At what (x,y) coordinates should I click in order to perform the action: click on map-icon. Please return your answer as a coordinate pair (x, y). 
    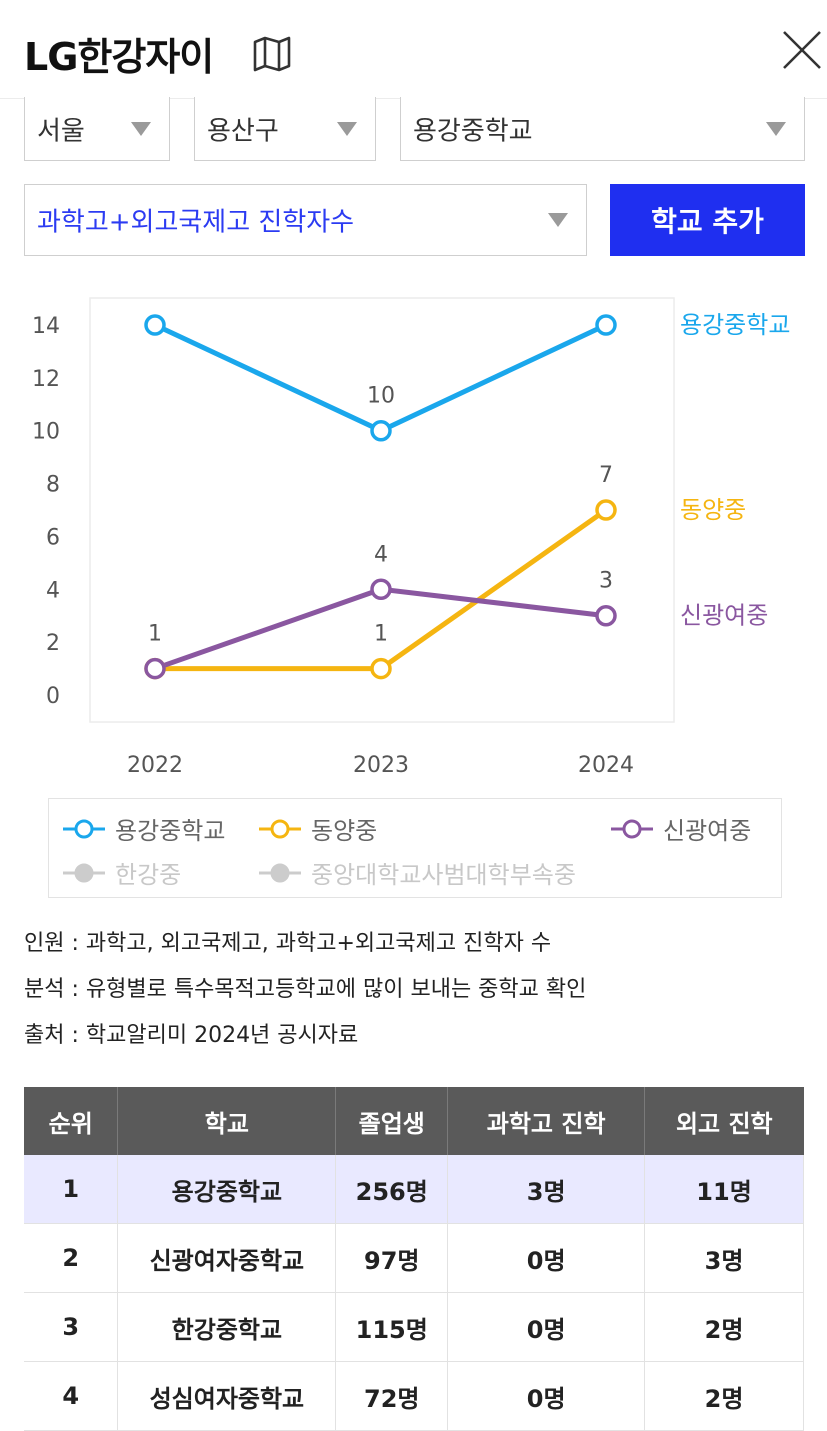
    Looking at the image, I should click on (272, 54).